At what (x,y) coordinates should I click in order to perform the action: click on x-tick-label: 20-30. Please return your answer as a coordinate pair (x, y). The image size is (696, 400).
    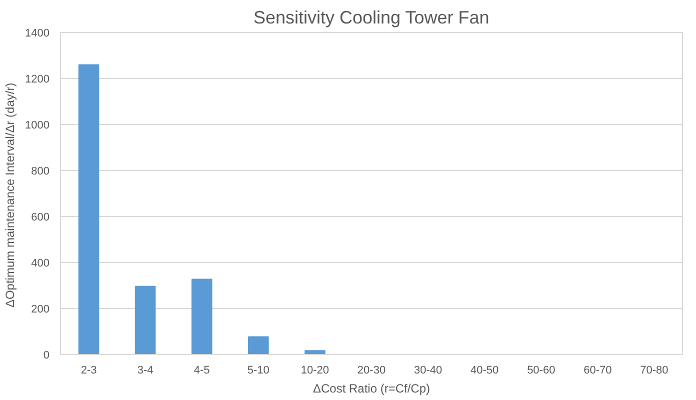
    Looking at the image, I should click on (371, 370).